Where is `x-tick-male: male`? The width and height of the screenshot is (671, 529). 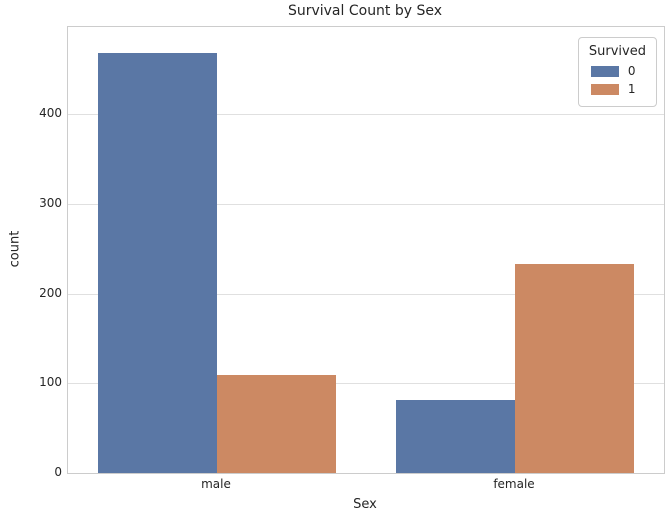 x-tick-male: male is located at coordinates (216, 484).